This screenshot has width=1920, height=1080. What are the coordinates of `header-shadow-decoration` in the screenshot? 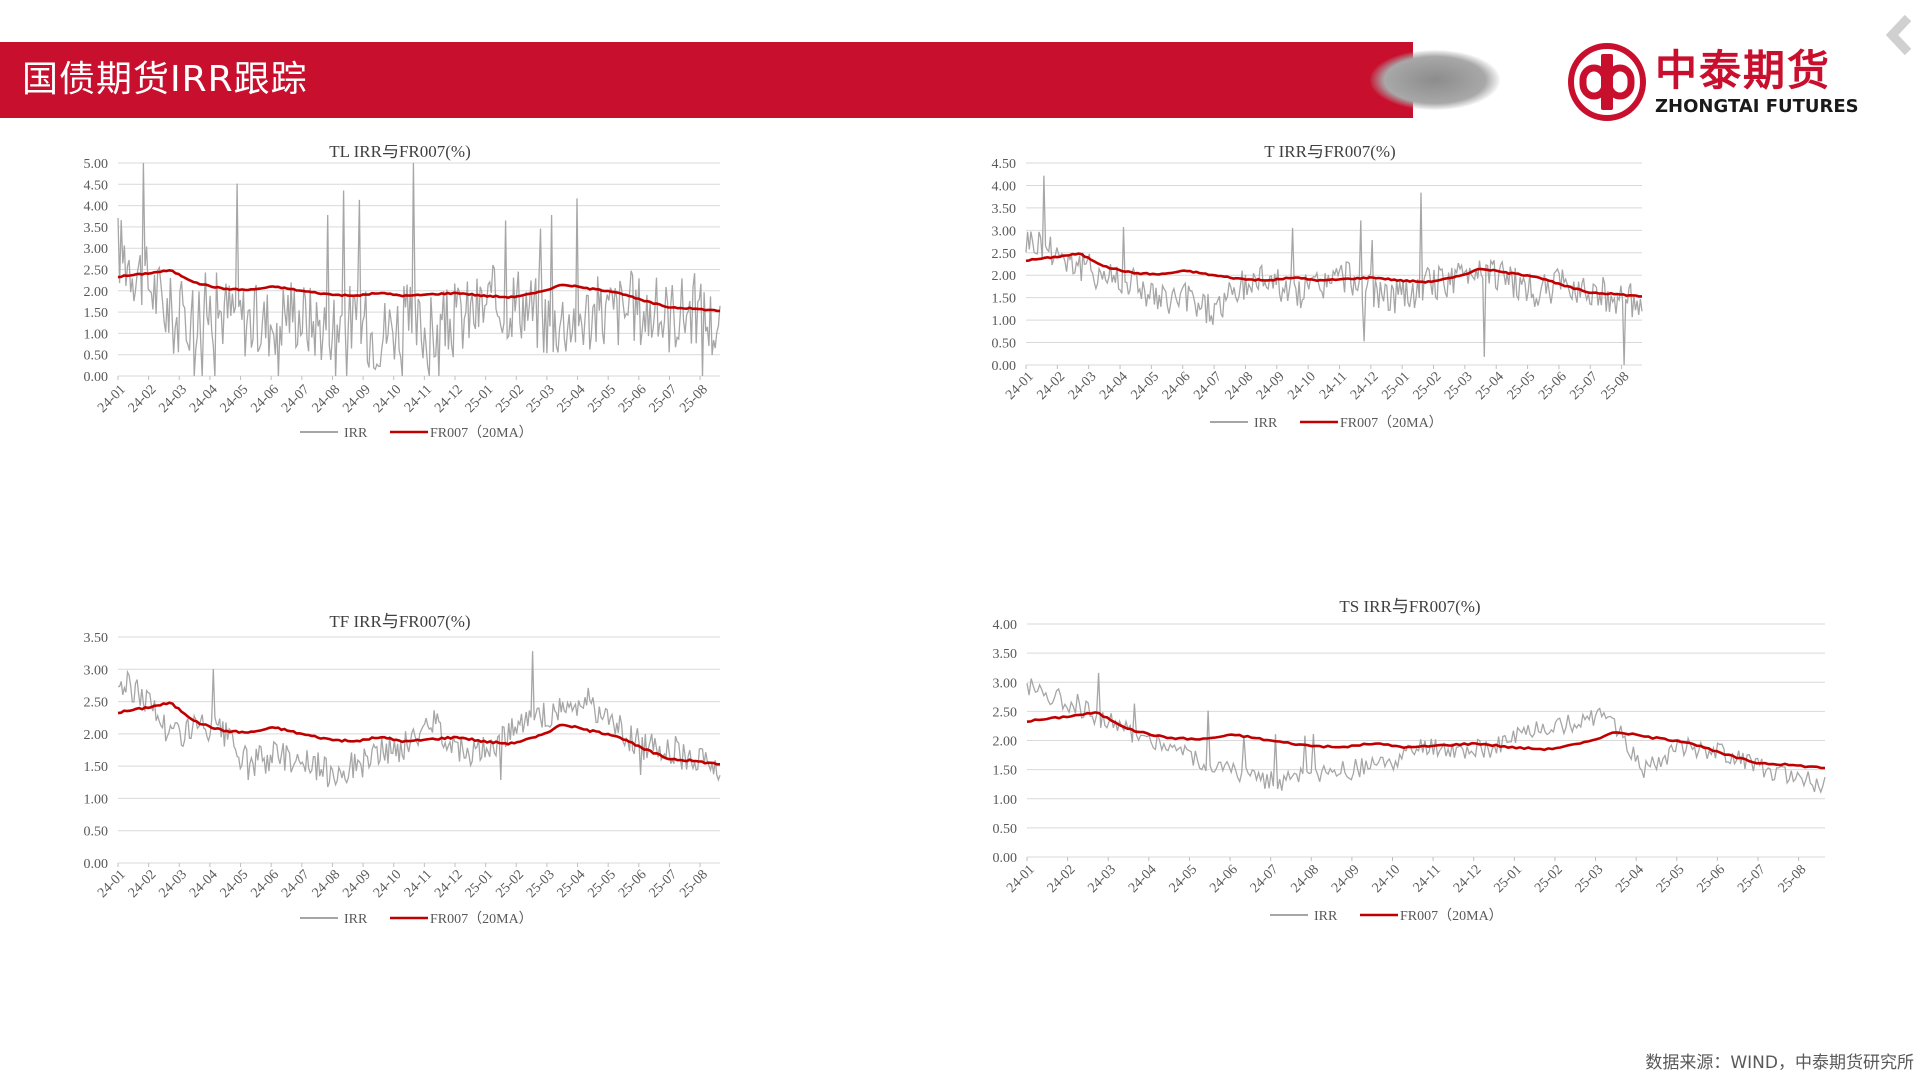 It's located at (1435, 80).